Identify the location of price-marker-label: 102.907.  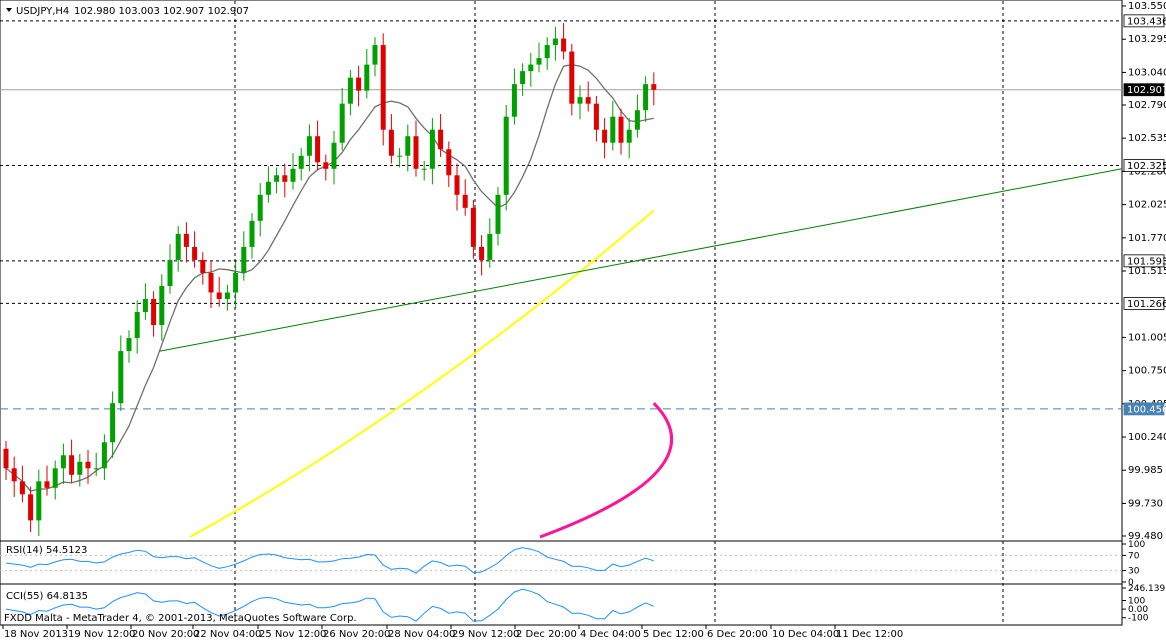
(1146, 90).